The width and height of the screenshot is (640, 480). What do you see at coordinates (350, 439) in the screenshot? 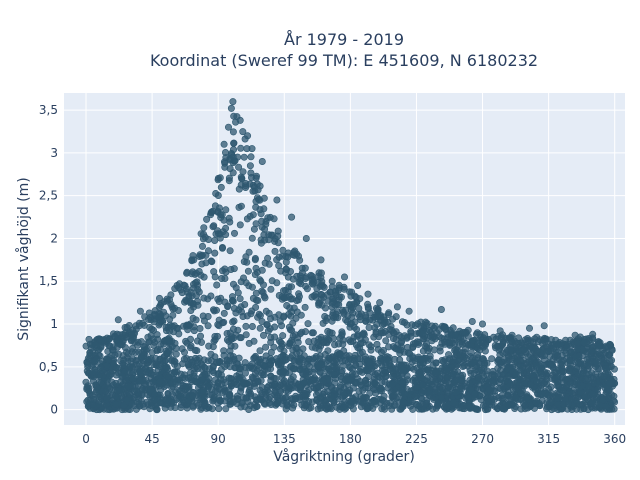
I see `x-tick-label: 180` at bounding box center [350, 439].